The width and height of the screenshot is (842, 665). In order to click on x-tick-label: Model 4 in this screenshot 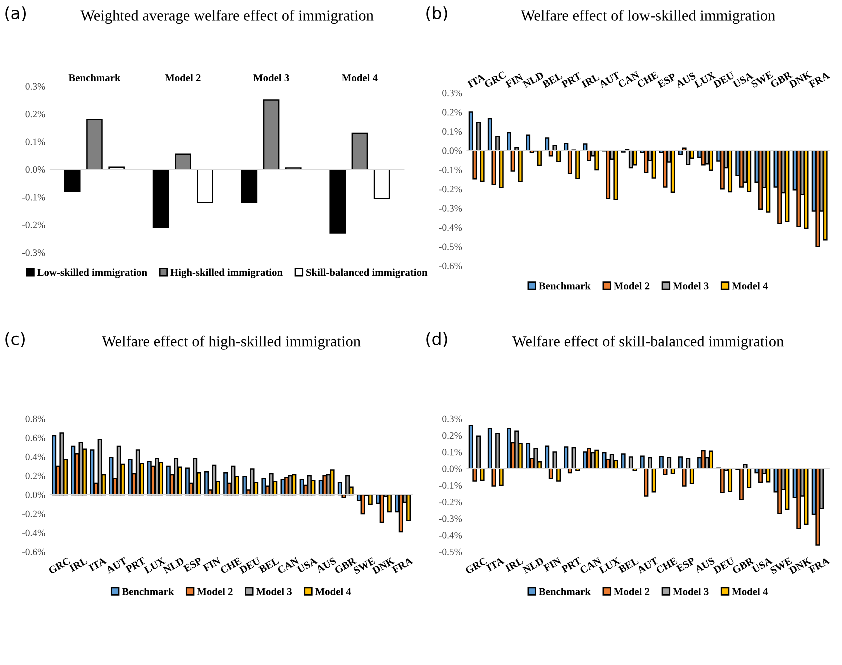, I will do `click(360, 78)`.